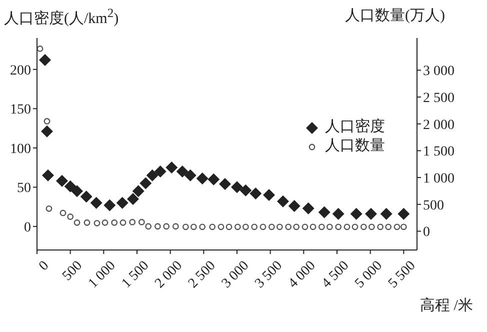 This screenshot has height=332, width=487. I want to click on y-axis-title: 人口密度(人/km$^{2}$), so click(61, 17).